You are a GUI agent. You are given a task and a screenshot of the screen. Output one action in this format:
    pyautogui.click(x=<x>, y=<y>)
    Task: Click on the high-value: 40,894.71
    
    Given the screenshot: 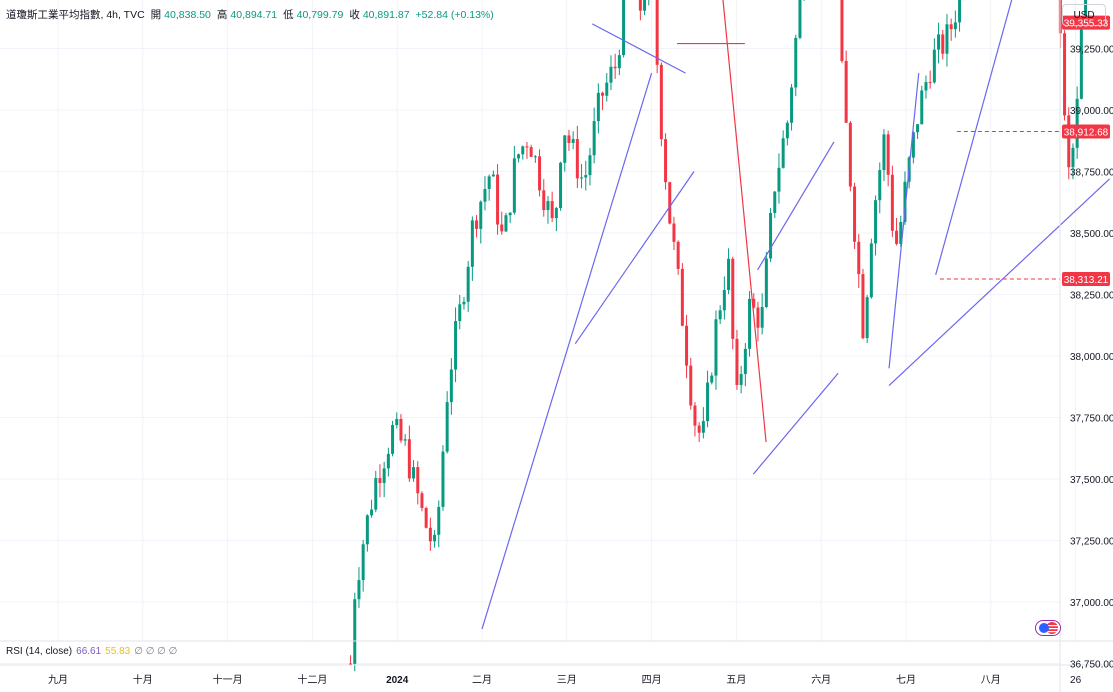 What is the action you would take?
    pyautogui.click(x=254, y=14)
    